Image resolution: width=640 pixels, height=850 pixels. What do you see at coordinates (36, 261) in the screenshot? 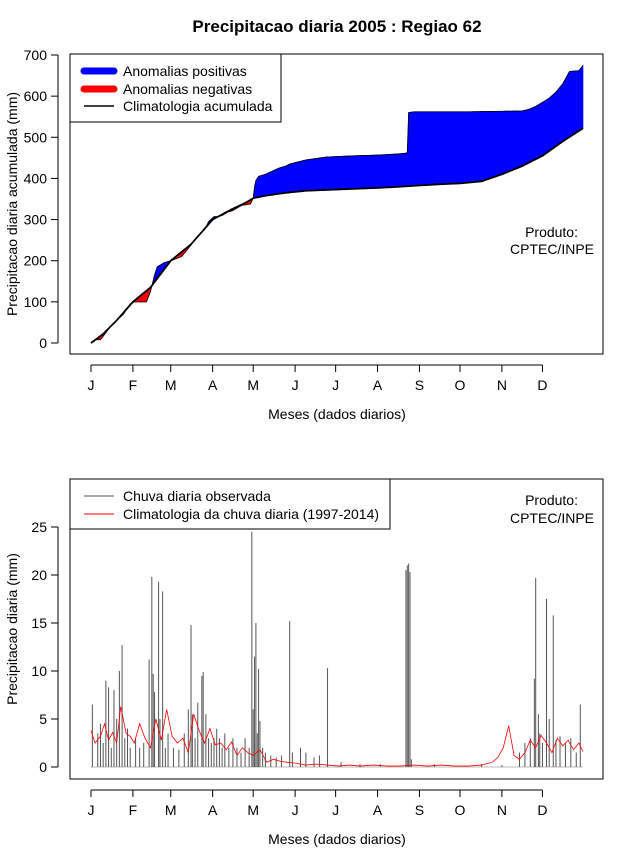
I see `y-tick-label: 200` at bounding box center [36, 261].